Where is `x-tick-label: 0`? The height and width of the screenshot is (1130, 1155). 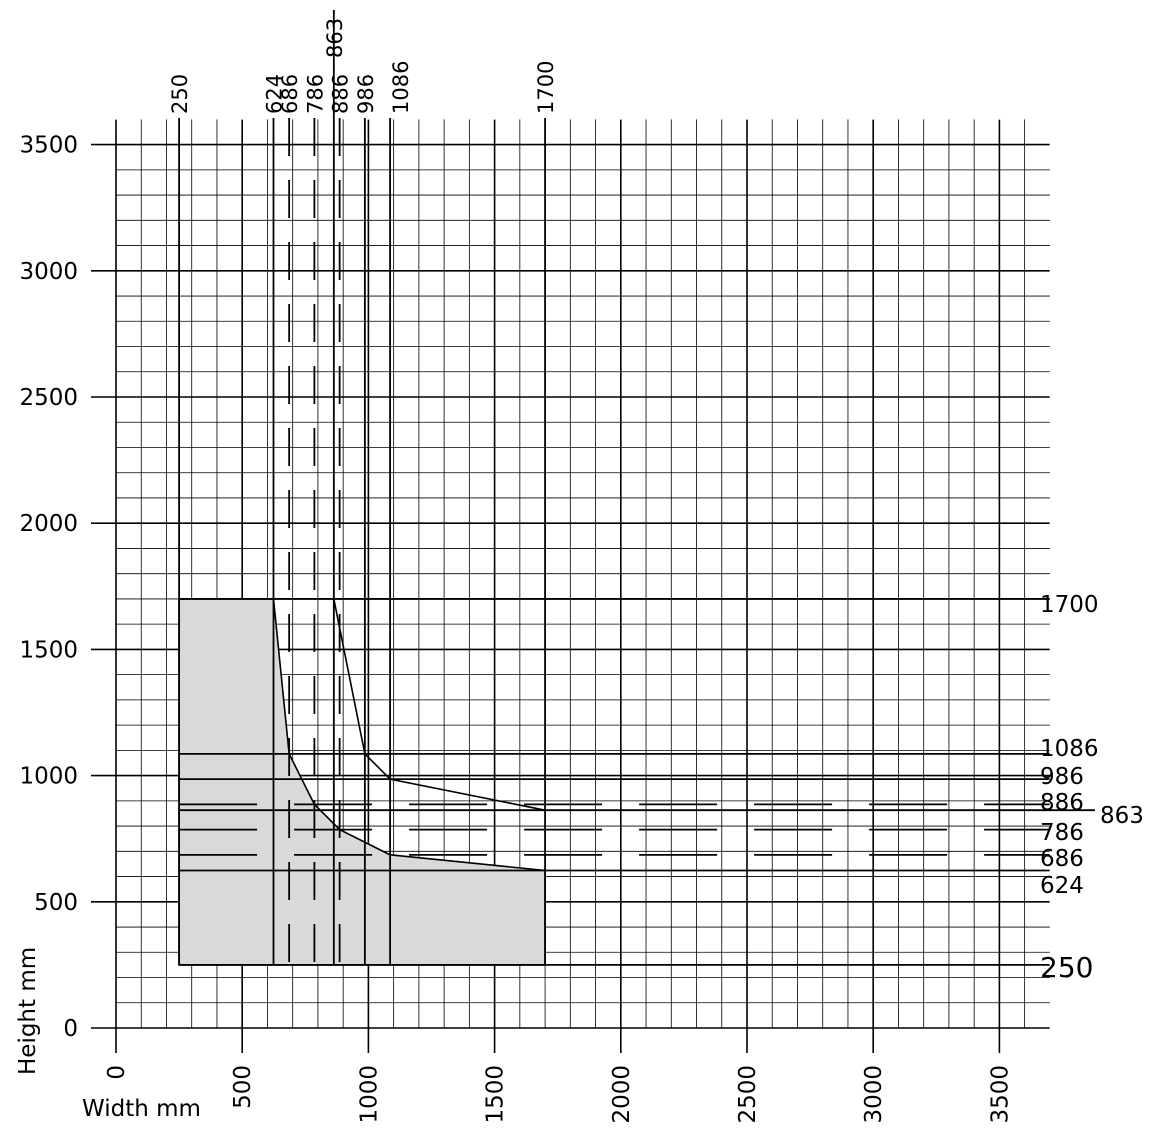
x-tick-label: 0 is located at coordinates (117, 1072).